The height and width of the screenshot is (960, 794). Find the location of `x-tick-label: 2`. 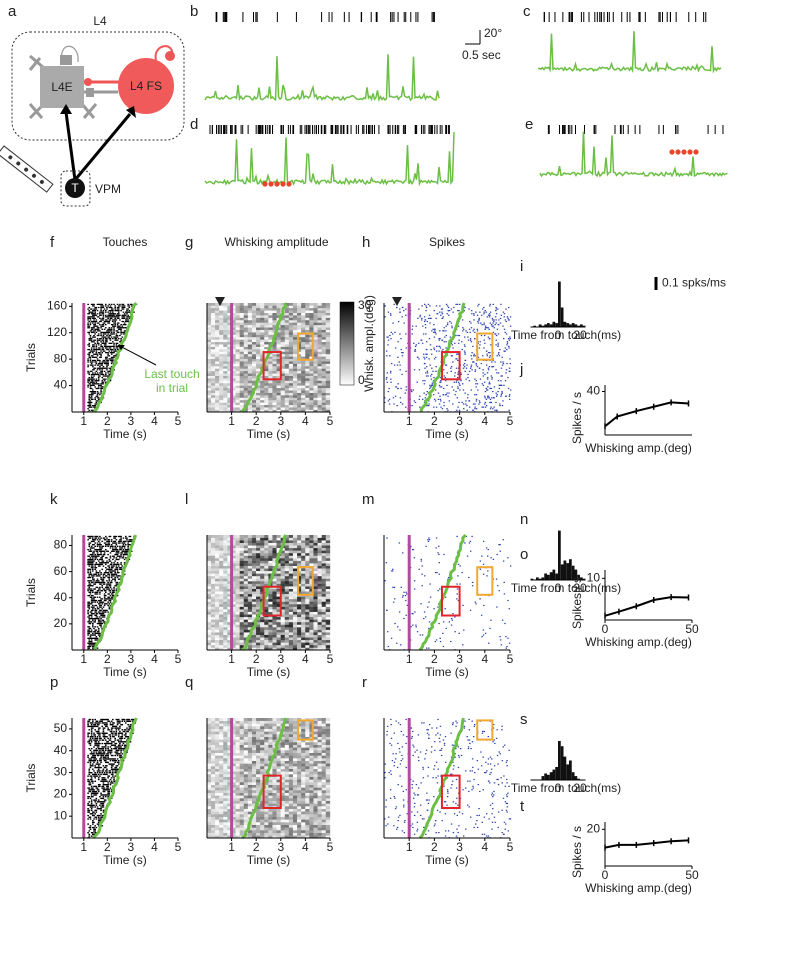

x-tick-label: 2 is located at coordinates (107, 421).